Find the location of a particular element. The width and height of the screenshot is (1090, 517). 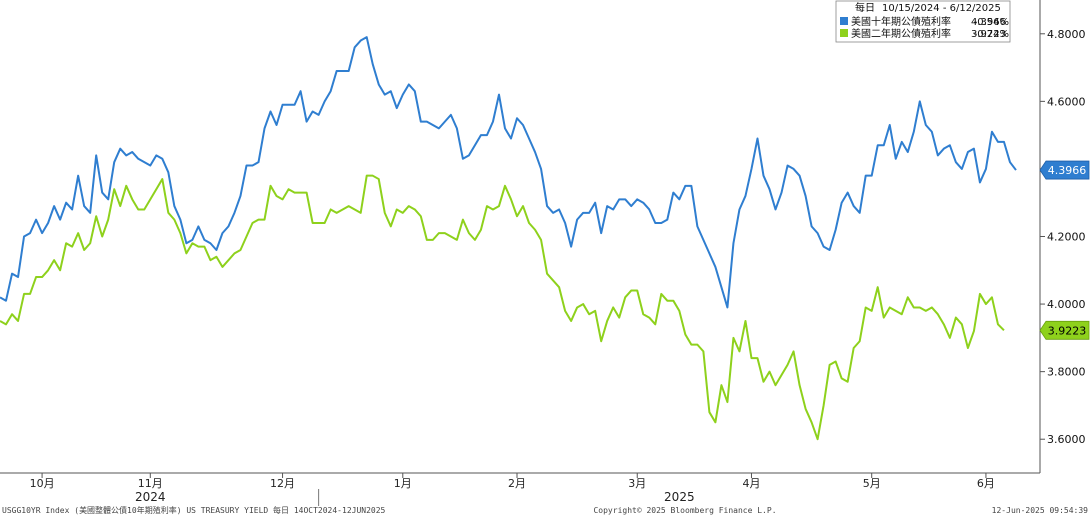

footer-copyright: Copyright© 2025 Bloomberg Finance L.P. is located at coordinates (684, 510).